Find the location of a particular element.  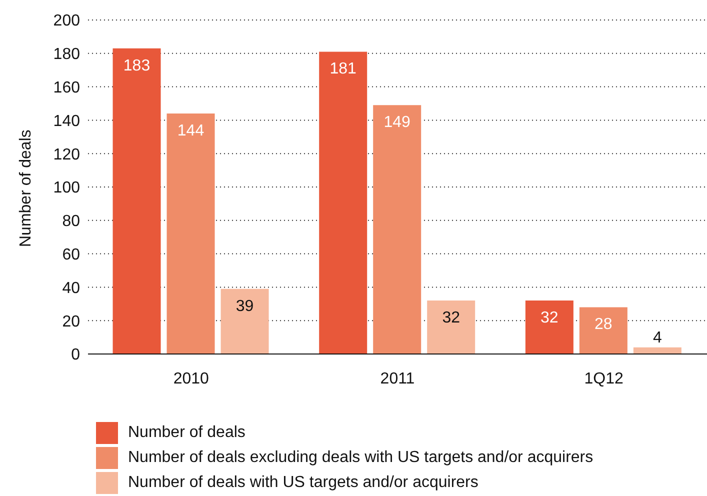

y-tick-label: 200 is located at coordinates (66, 21).